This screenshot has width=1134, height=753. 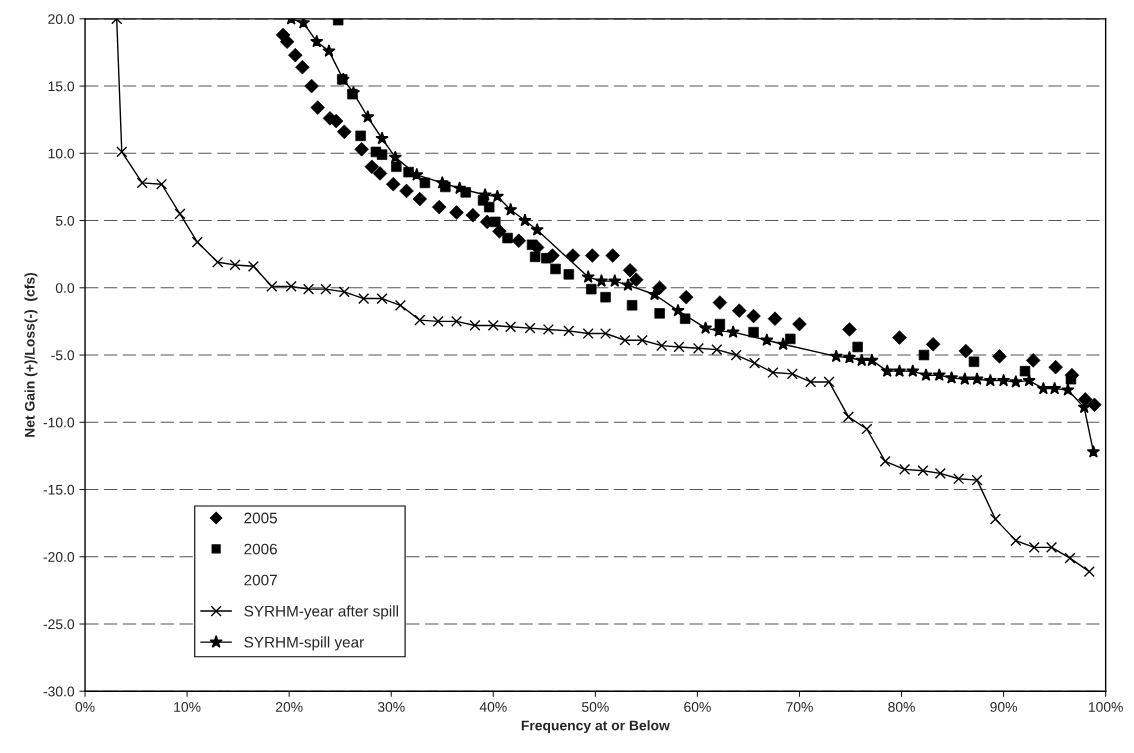 I want to click on x-tick-label: 90%, so click(x=1003, y=707).